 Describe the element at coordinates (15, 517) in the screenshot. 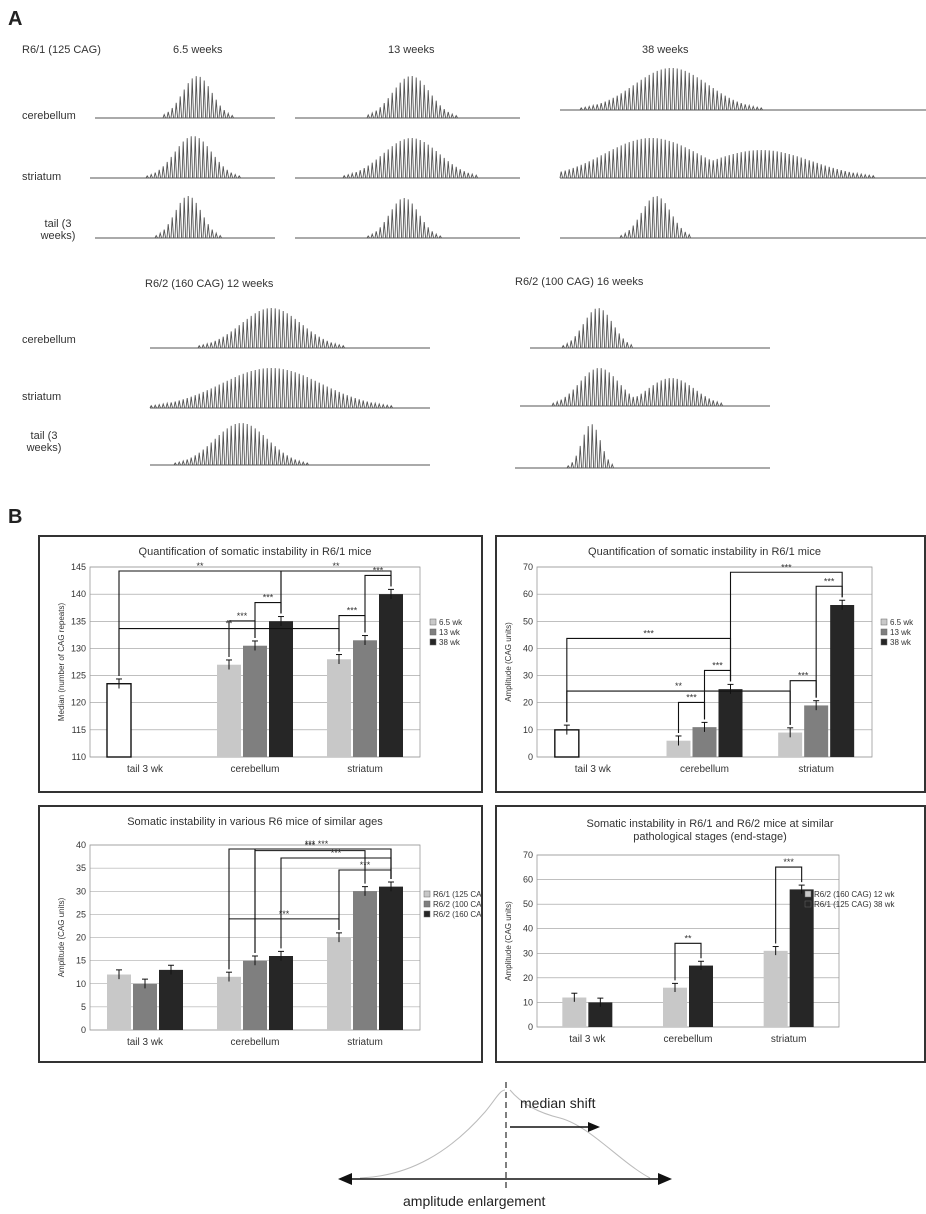

I see `panel-b-letter: B` at that location.